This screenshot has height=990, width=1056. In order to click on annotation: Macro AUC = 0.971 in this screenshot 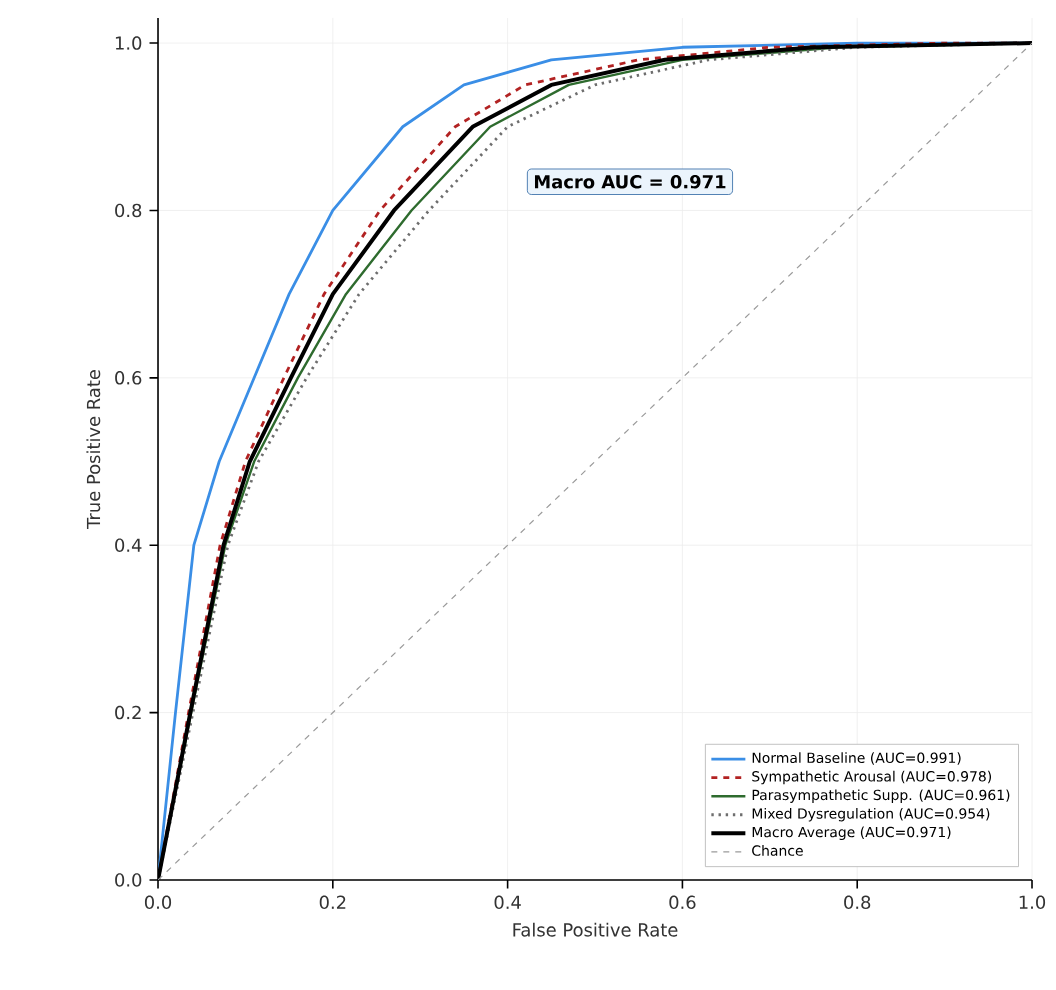, I will do `click(630, 181)`.